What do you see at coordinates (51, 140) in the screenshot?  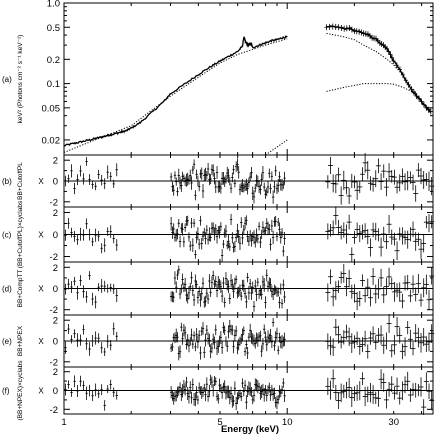 I see `y-tick-label: 0.02` at bounding box center [51, 140].